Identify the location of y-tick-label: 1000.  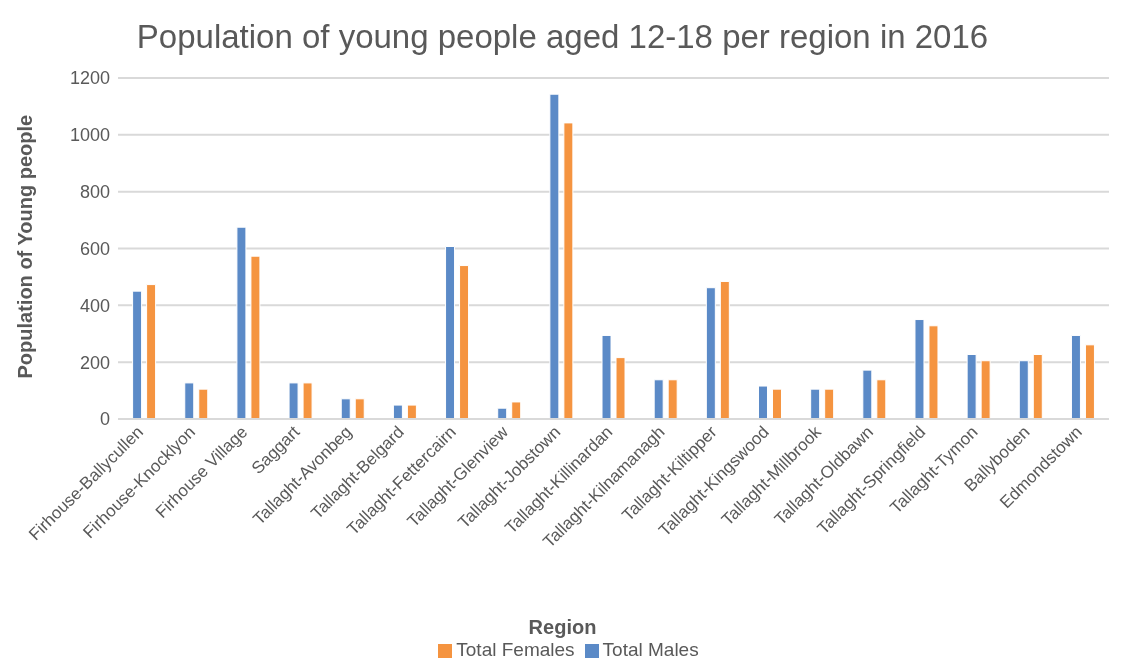
(89, 135).